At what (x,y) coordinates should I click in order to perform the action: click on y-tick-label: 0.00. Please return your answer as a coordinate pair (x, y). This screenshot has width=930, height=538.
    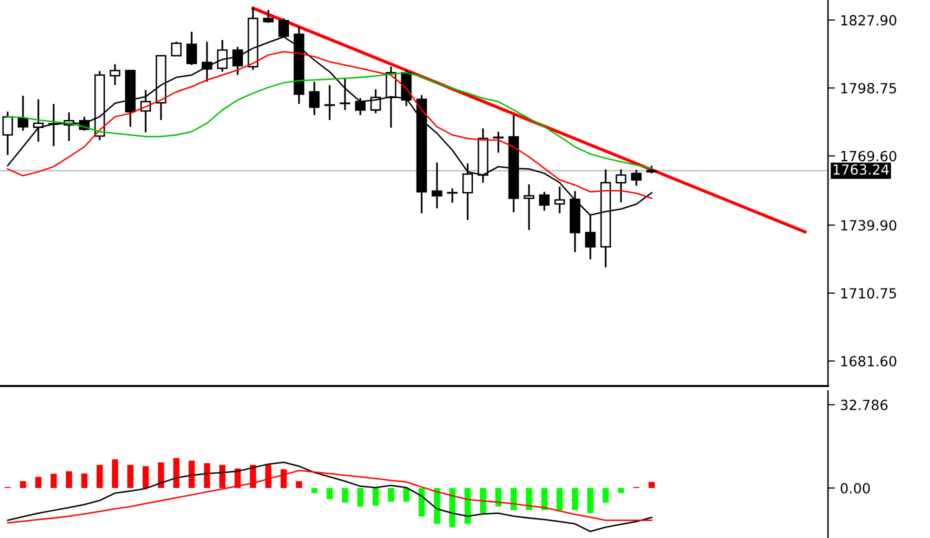
    Looking at the image, I should click on (855, 488).